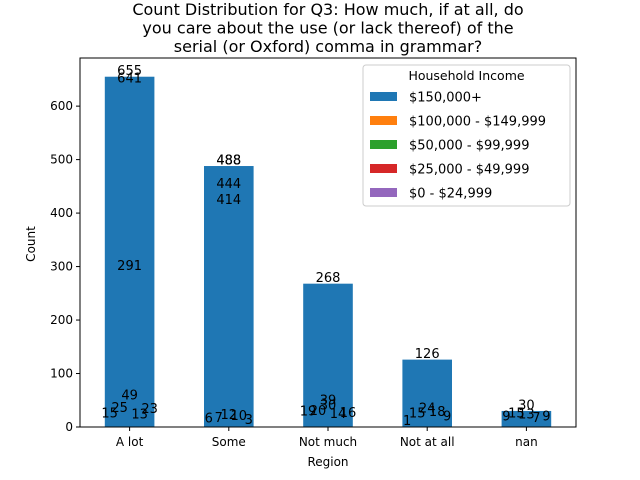 This screenshot has height=480, width=640. I want to click on legend-entry-label: $25,000 - $49,999, so click(469, 170).